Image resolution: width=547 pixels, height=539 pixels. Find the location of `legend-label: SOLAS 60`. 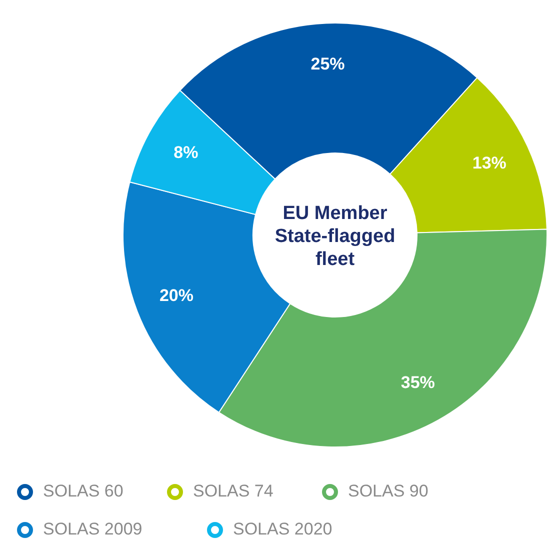

legend-label: SOLAS 60 is located at coordinates (83, 490).